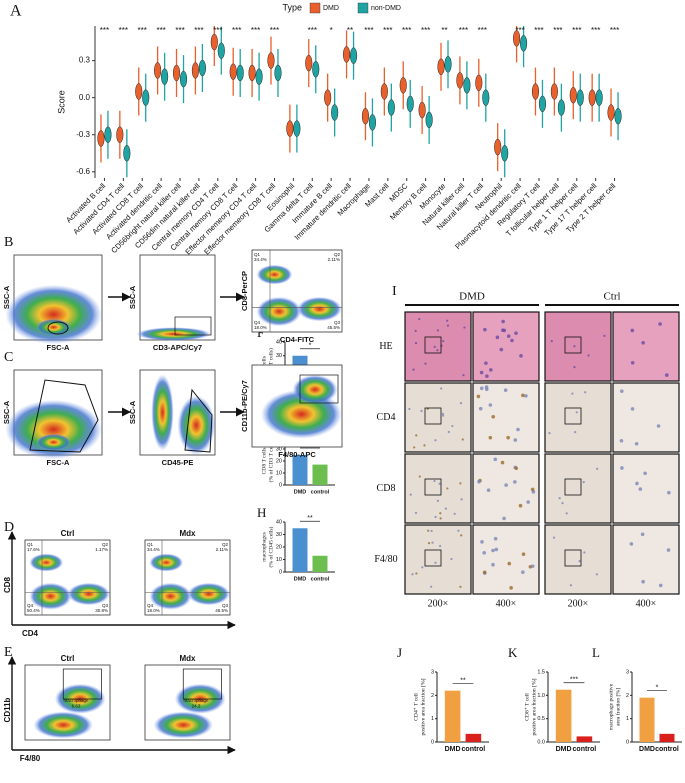 This screenshot has width=685, height=783. Describe the element at coordinates (279, 560) in the screenshot. I see `y-tick-label: 10` at that location.